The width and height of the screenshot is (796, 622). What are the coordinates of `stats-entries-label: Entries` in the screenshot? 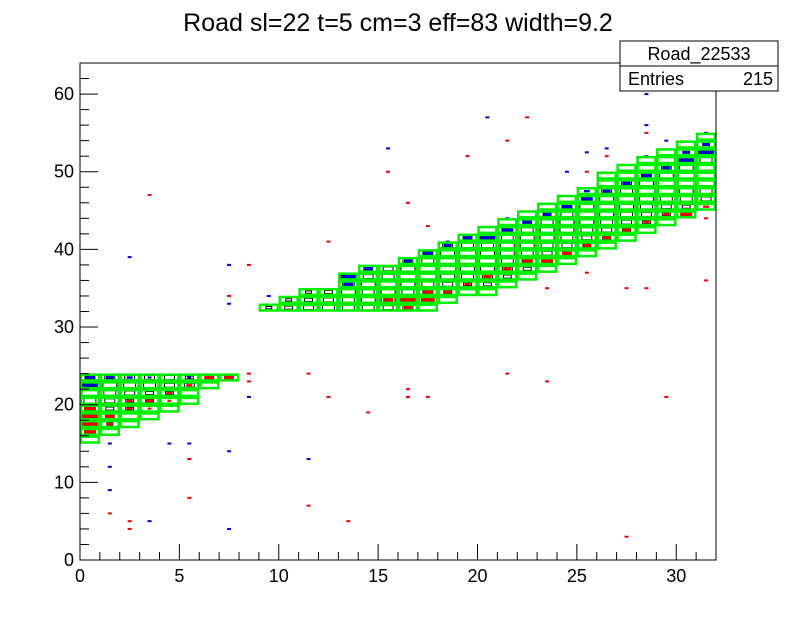 It's located at (656, 79).